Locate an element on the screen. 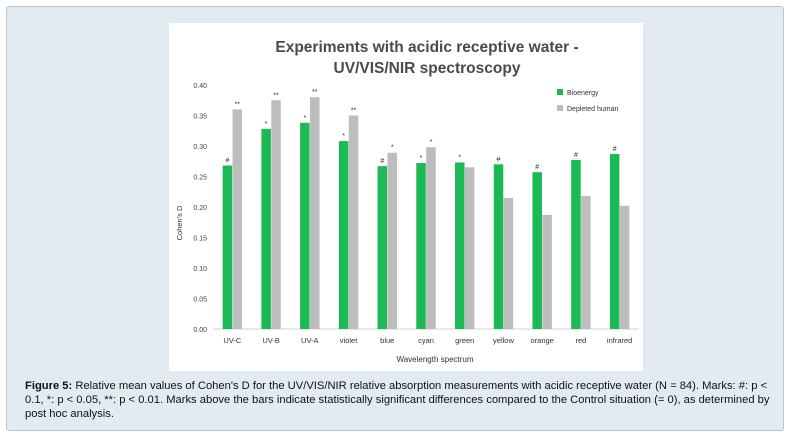 This screenshot has width=790, height=437. x-tick-label: violet is located at coordinates (349, 340).